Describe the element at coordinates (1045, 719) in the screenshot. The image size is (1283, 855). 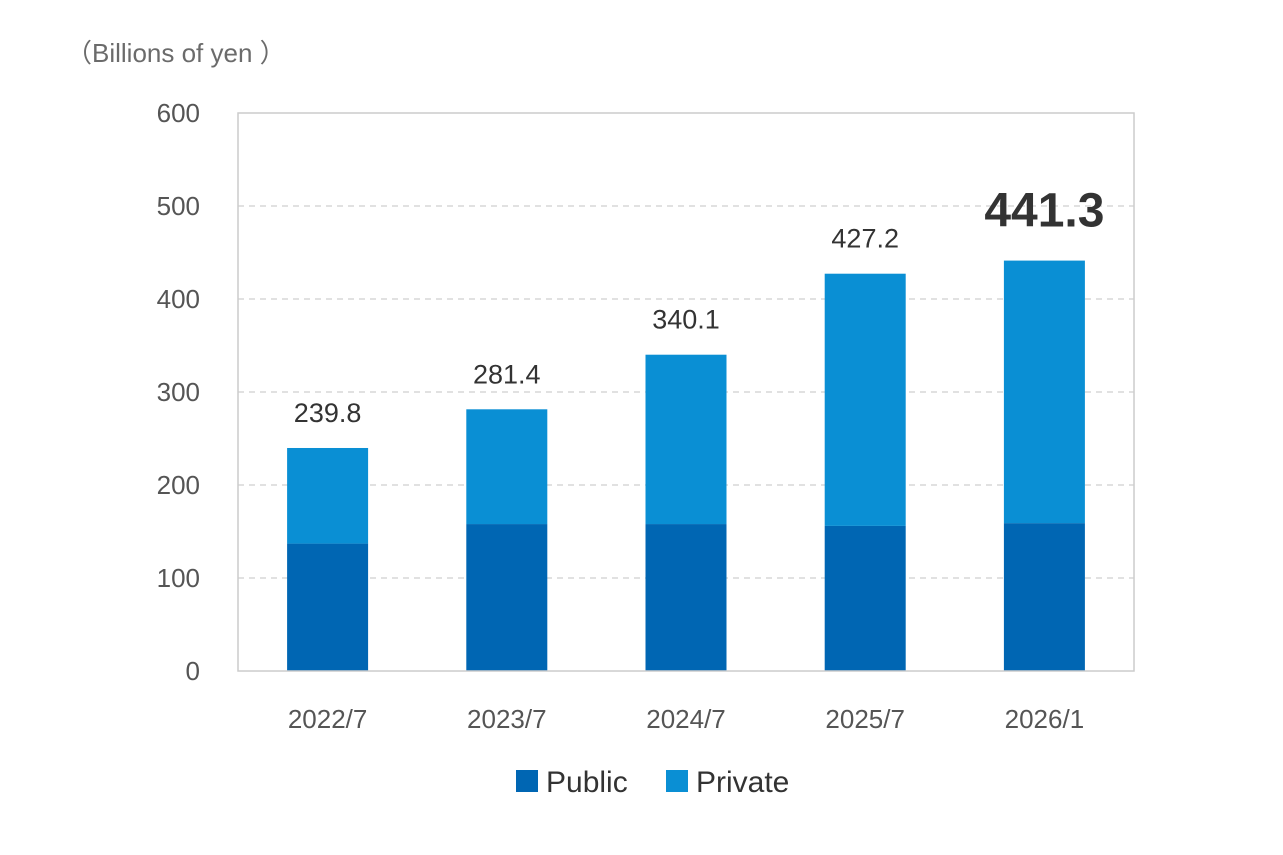
I see `x-tick-label: 2026/1` at that location.